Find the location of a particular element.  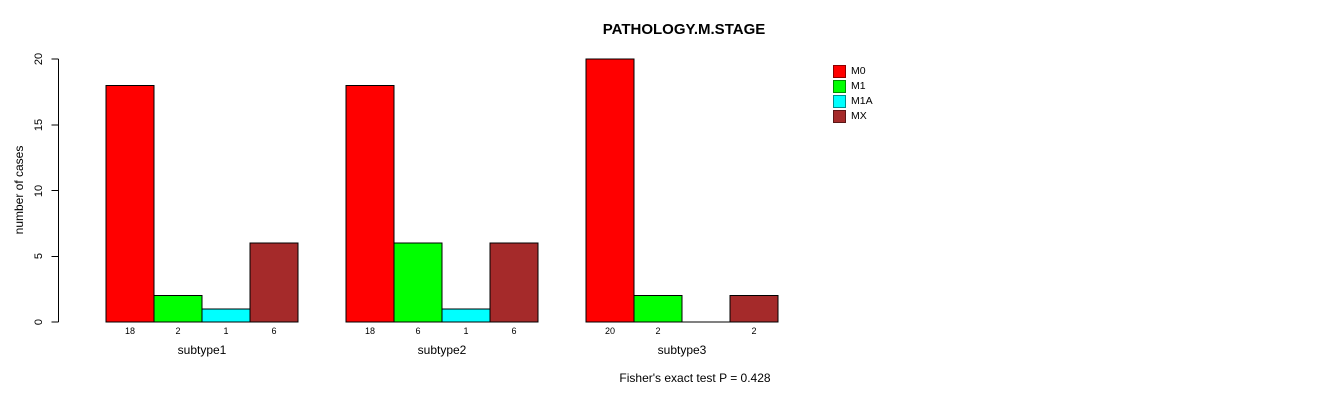

x-category-label-subtype2: subtype2 is located at coordinates (442, 350).